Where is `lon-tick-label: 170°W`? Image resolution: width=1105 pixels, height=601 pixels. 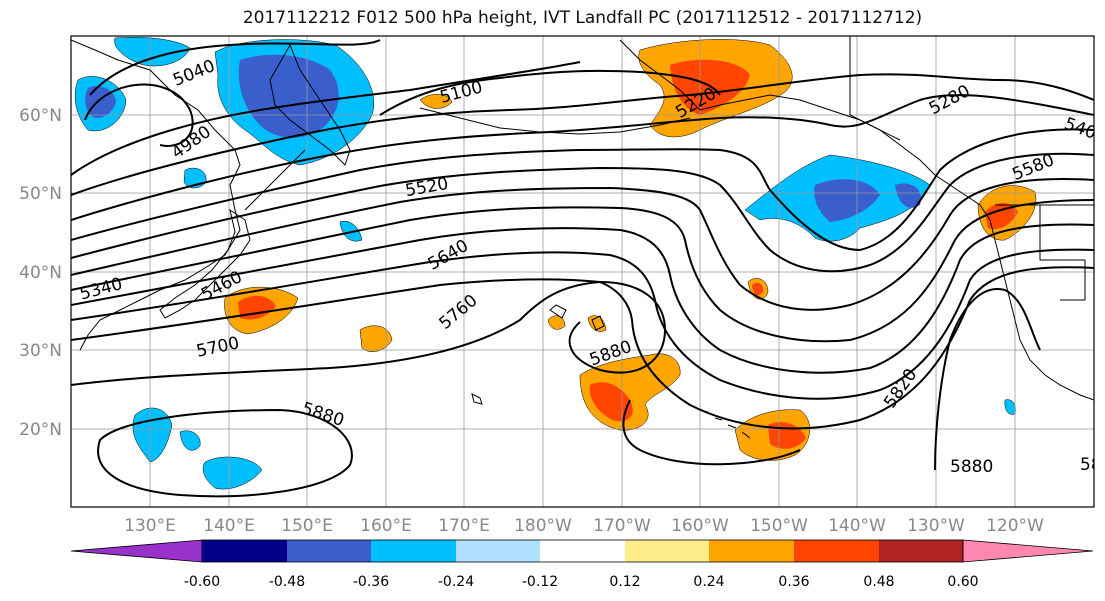 lon-tick-label: 170°W is located at coordinates (622, 526).